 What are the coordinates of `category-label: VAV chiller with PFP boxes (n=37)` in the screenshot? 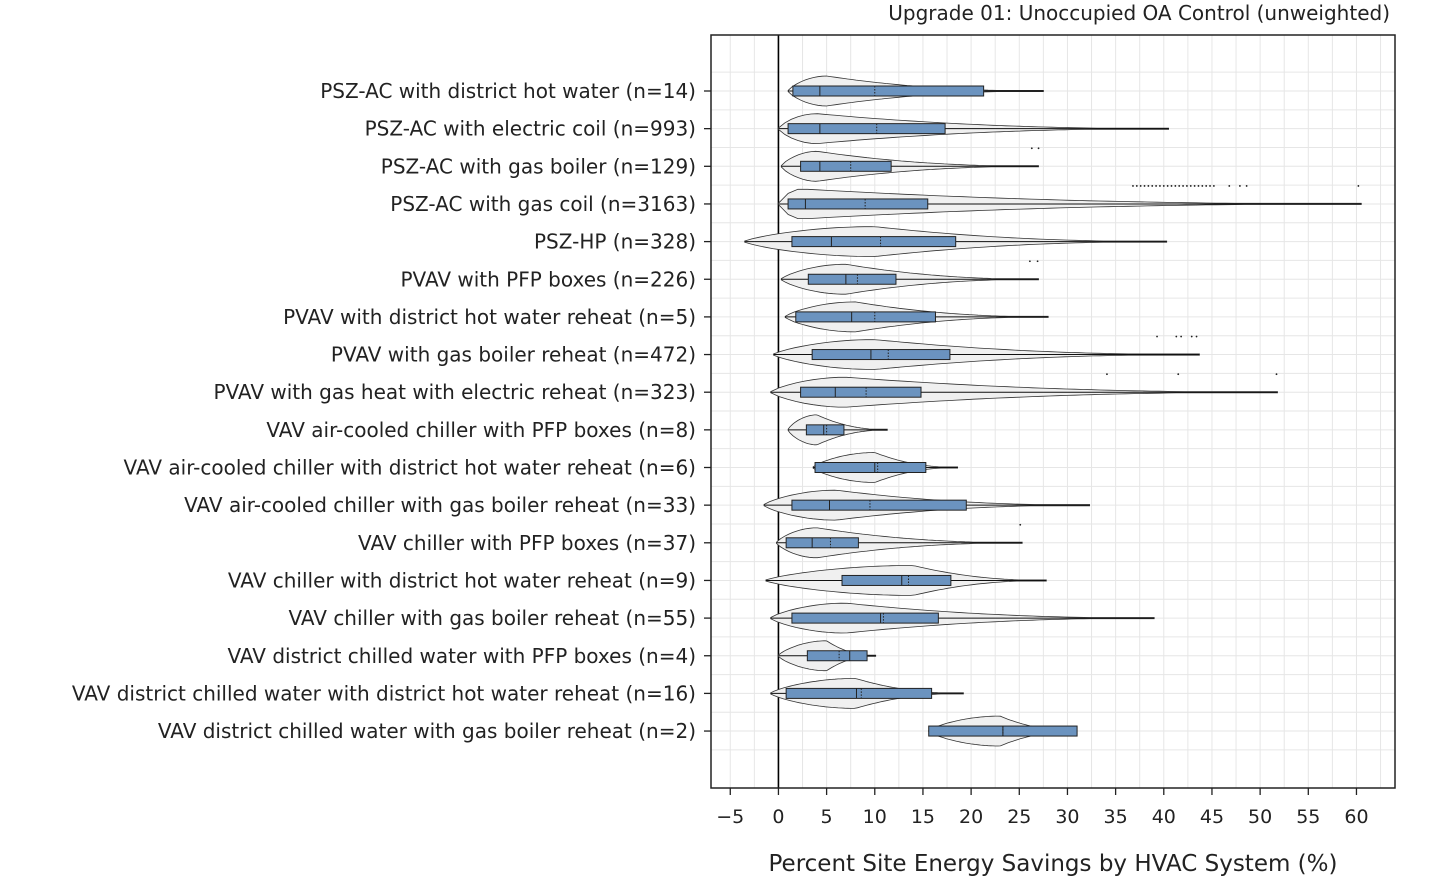 It's located at (527, 543).